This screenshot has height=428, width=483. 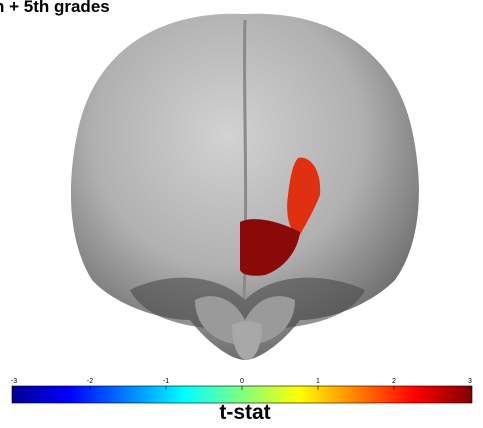 What do you see at coordinates (244, 412) in the screenshot?
I see `colorbar-label: t-stat` at bounding box center [244, 412].